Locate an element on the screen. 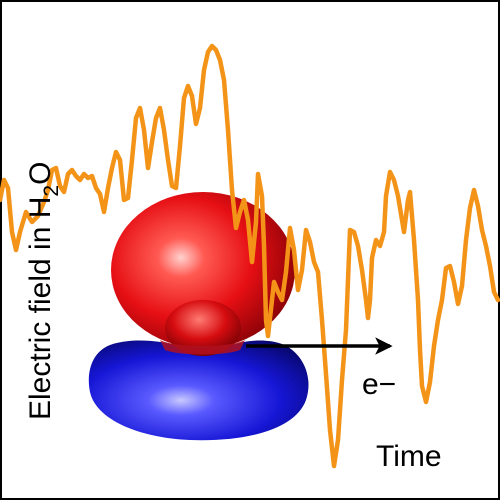  y-axis-label-main: Electric field in H is located at coordinates (40, 308).